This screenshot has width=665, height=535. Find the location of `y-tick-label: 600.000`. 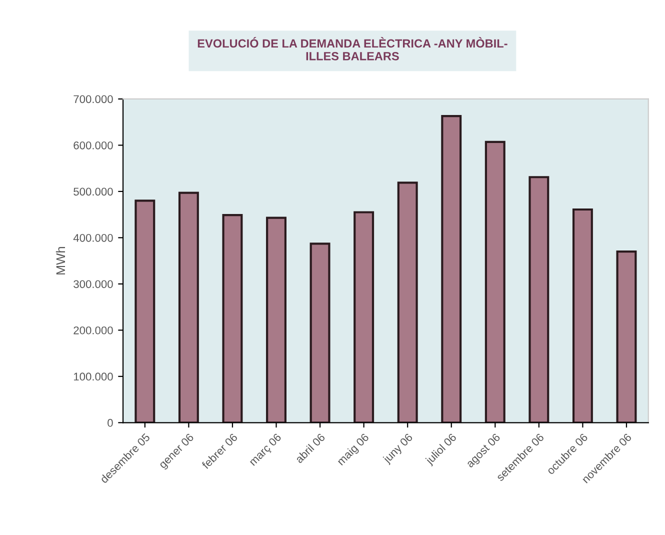

y-tick-label: 600.000 is located at coordinates (93, 145).